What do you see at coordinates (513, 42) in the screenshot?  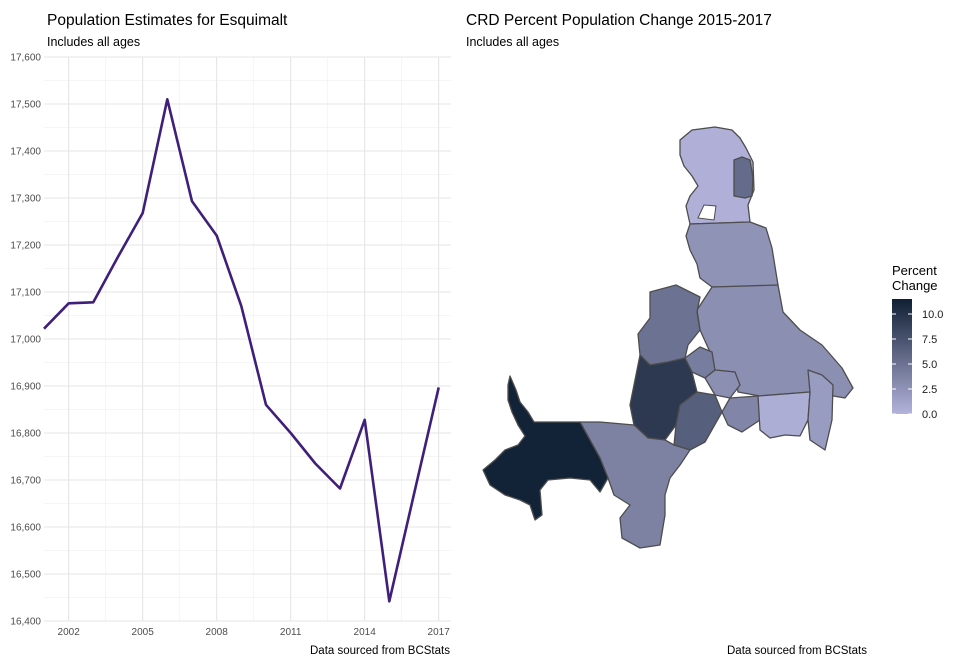 I see `right-map-subtitle: Includes all ages` at bounding box center [513, 42].